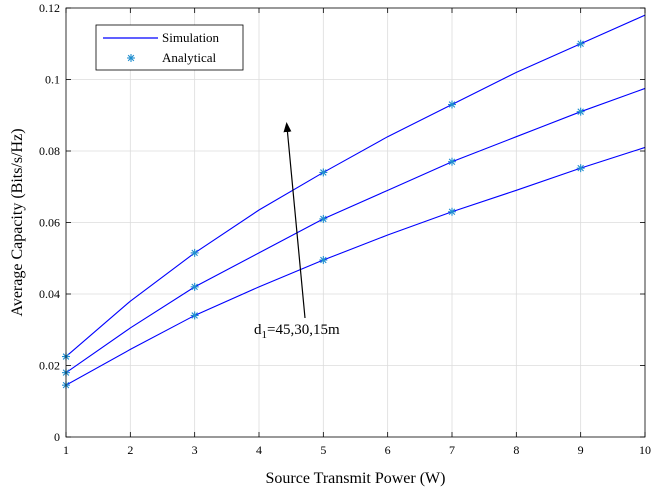 Image resolution: width=656 pixels, height=492 pixels. What do you see at coordinates (356, 478) in the screenshot?
I see `x-axis-label: Source Transmit Power (W)` at bounding box center [356, 478].